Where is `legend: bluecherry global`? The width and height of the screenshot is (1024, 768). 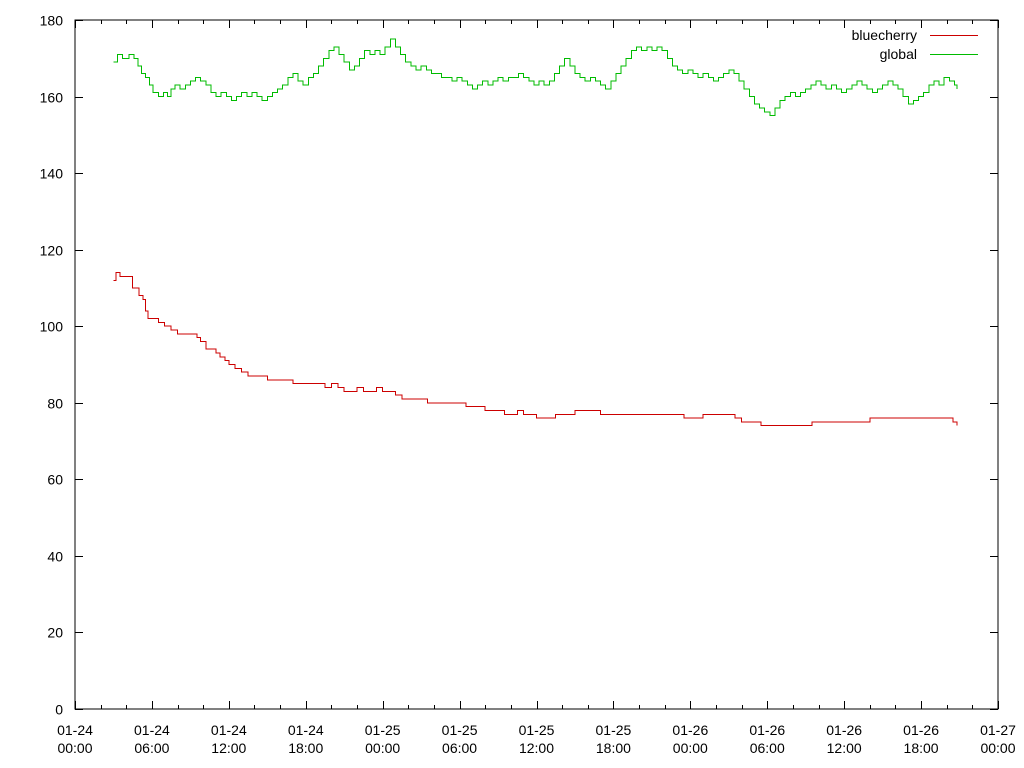 legend: bluecherry global is located at coordinates (915, 44).